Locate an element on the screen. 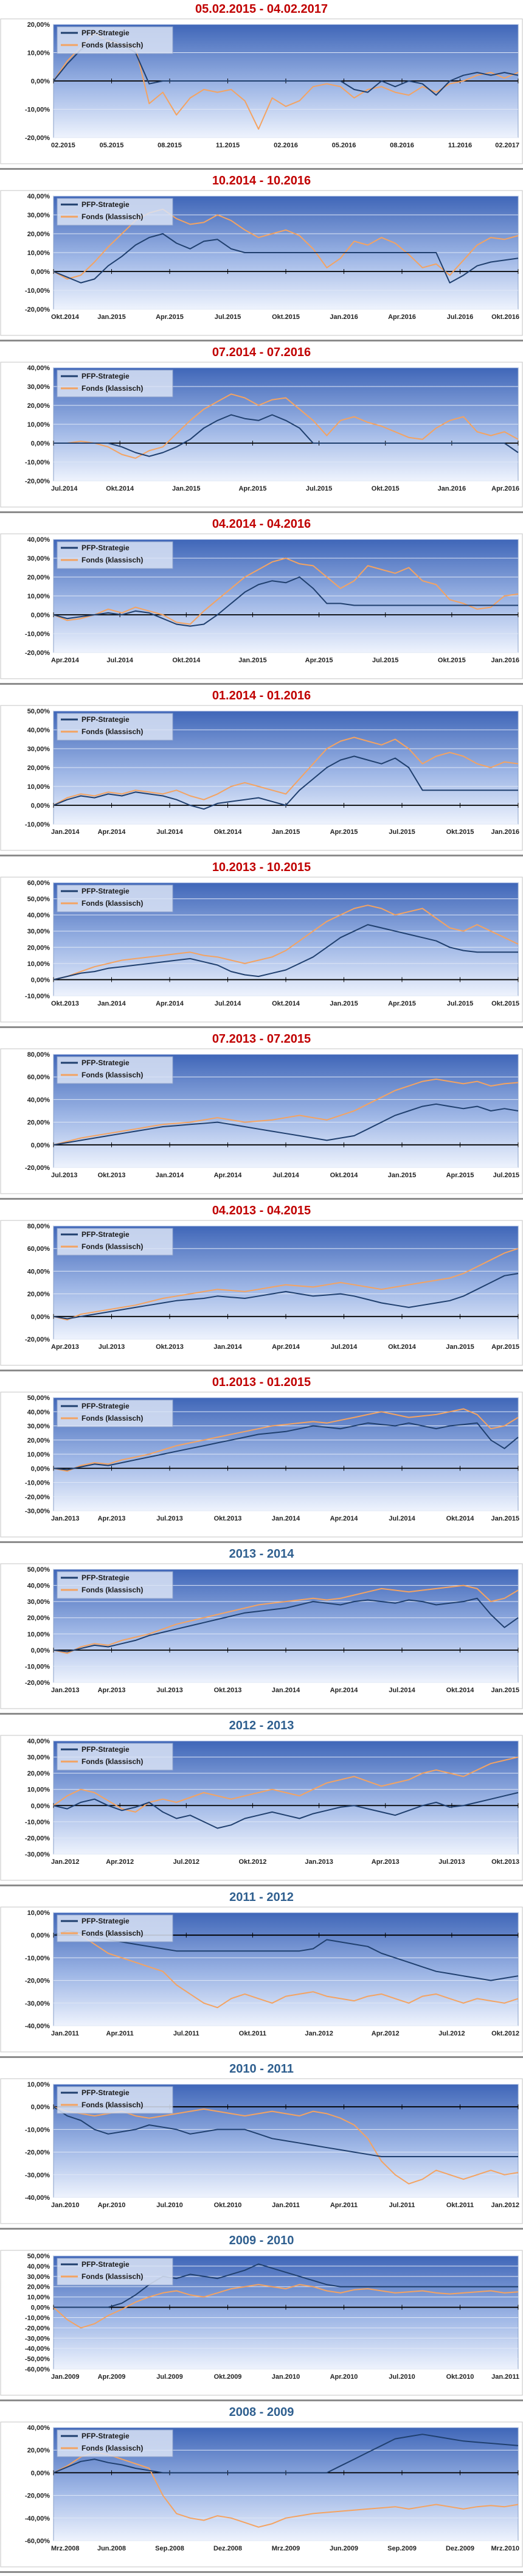  x-tick-label: Jul.2015 is located at coordinates (506, 1175).